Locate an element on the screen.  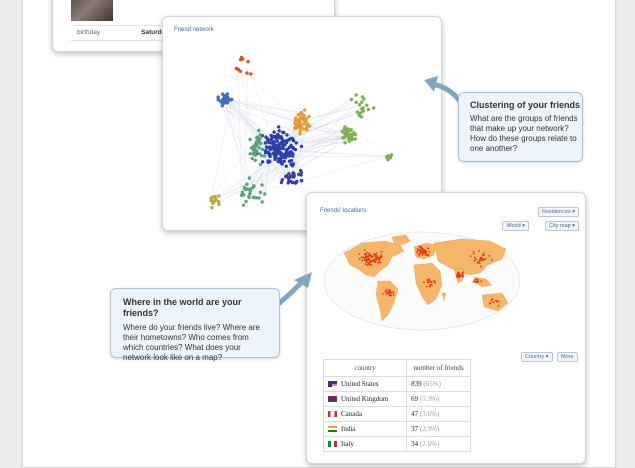
country-cell: India is located at coordinates (365, 429).